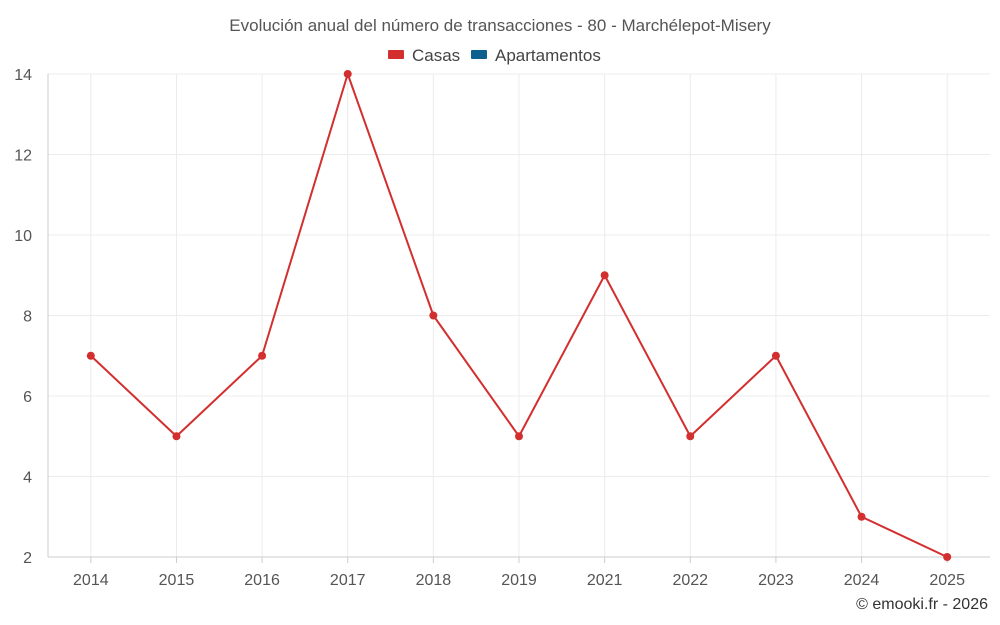  Describe the element at coordinates (479, 54) in the screenshot. I see `legend-swatch-apartamentos` at that location.